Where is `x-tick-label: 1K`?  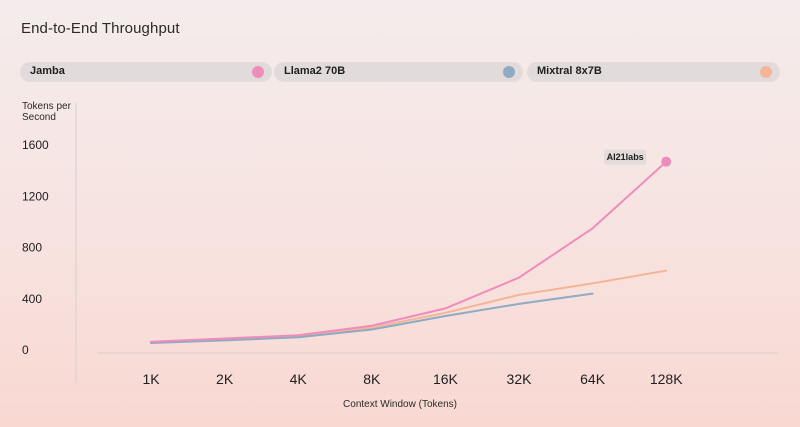
x-tick-label: 1K is located at coordinates (151, 379).